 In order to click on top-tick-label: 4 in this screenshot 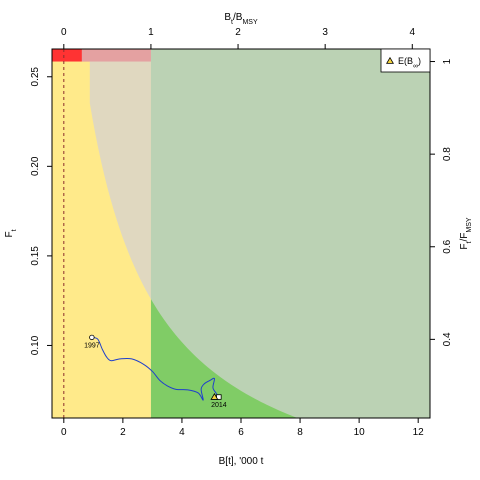, I will do `click(413, 32)`.